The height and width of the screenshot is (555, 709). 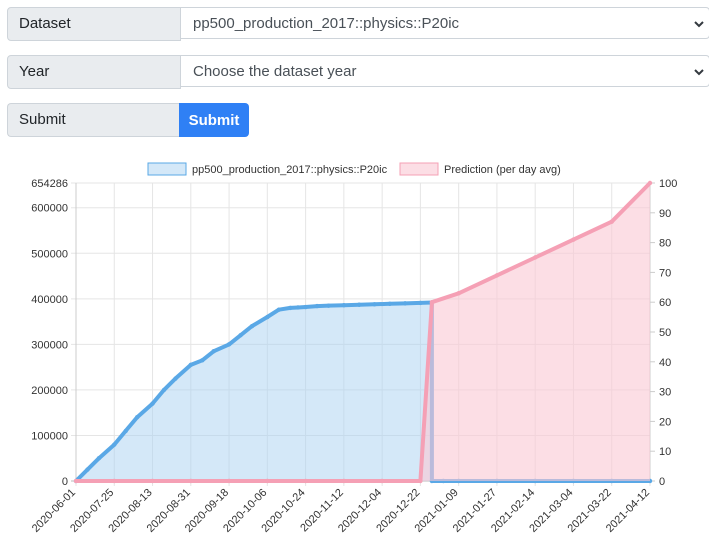 I want to click on y-right-tick-label: 100, so click(x=668, y=184).